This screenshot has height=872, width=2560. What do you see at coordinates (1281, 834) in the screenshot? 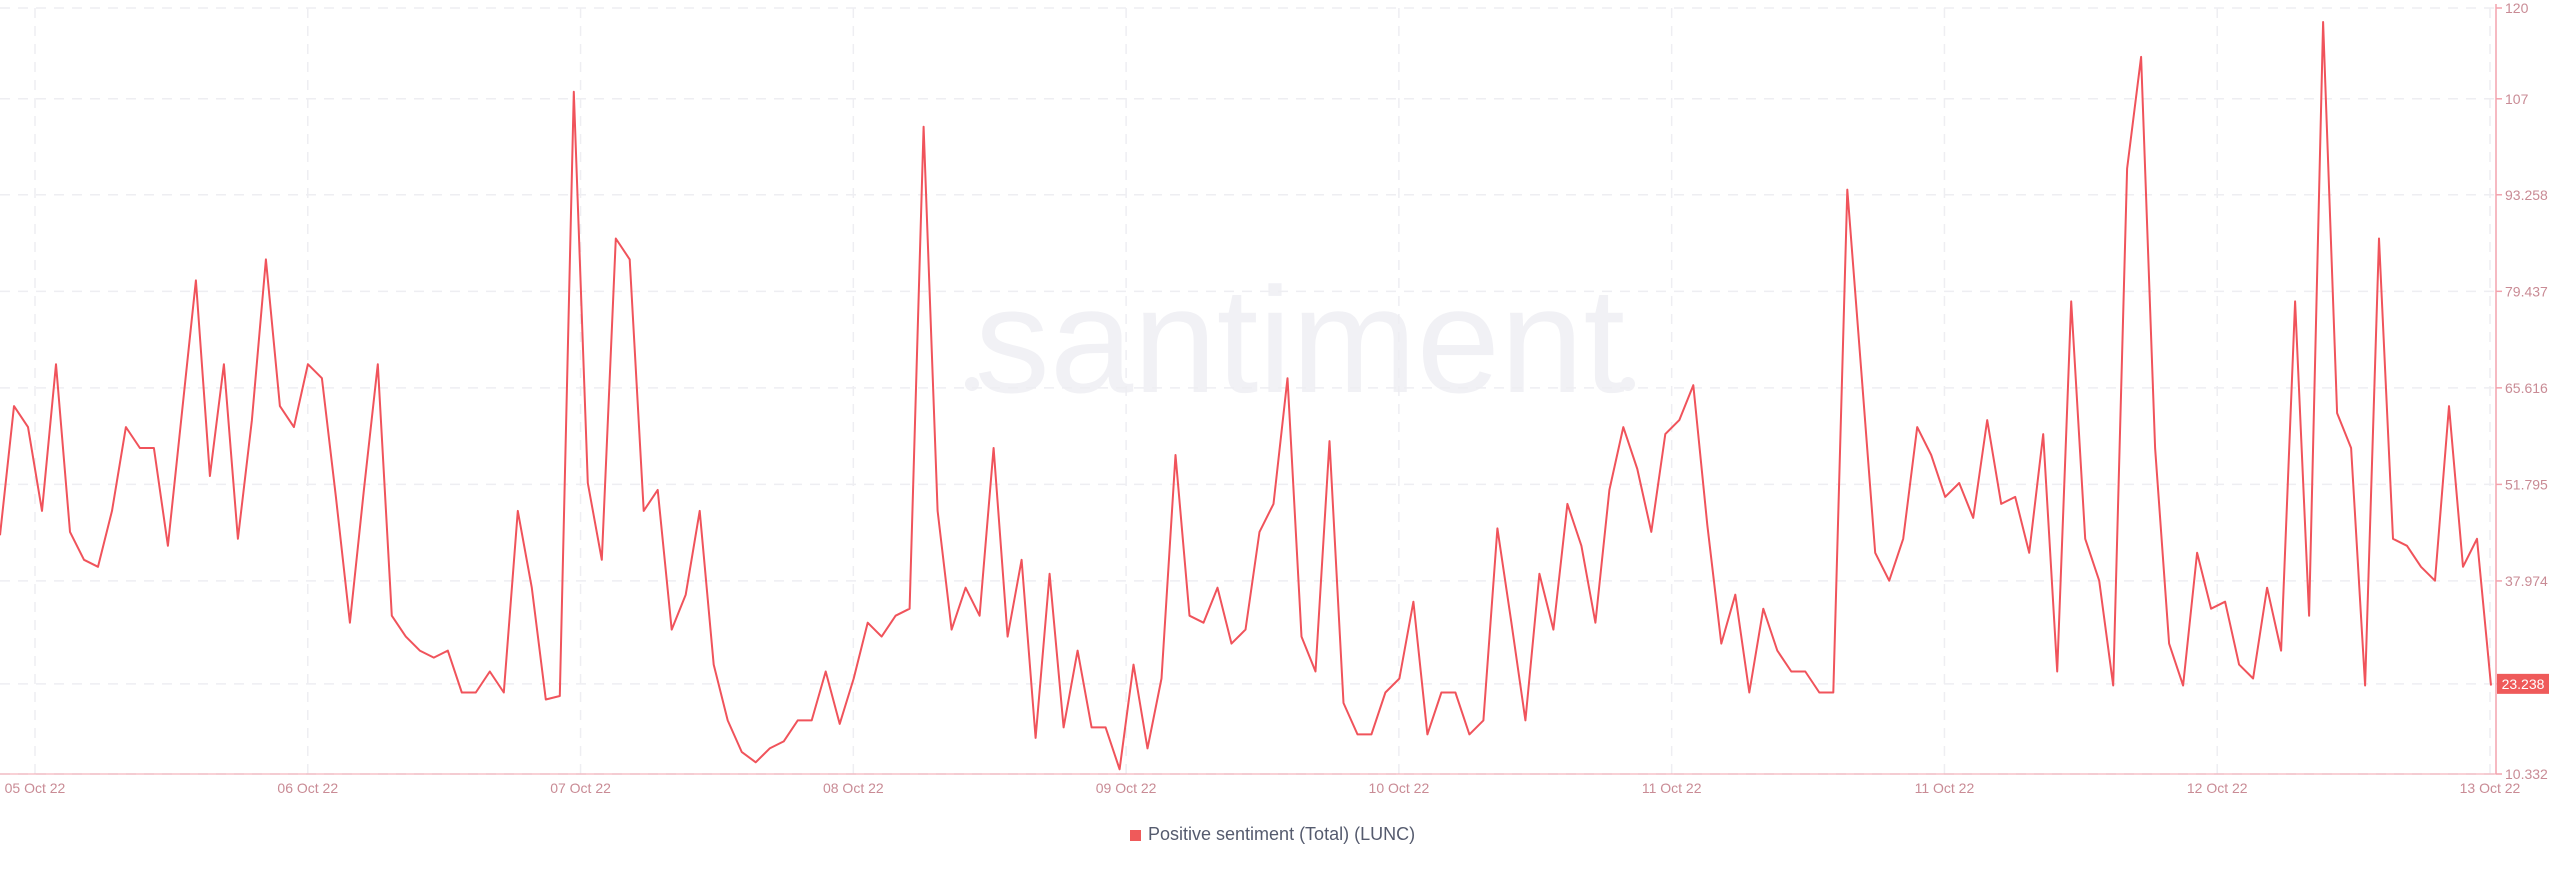
I see `legend-label: Positive sentiment (Total) (LUNC)` at bounding box center [1281, 834].